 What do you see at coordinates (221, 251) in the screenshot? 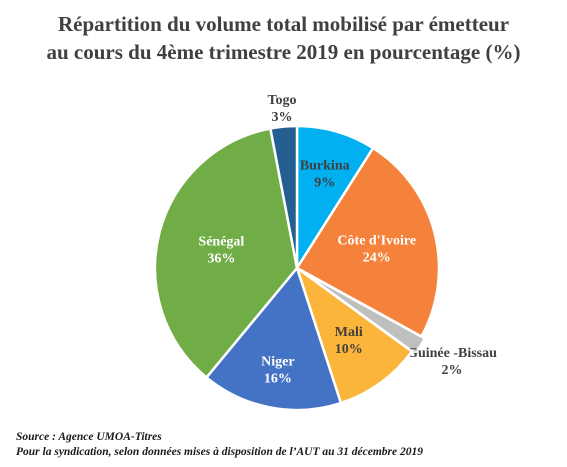
I see `slice-label-senegal: Sénégal 36%` at bounding box center [221, 251].